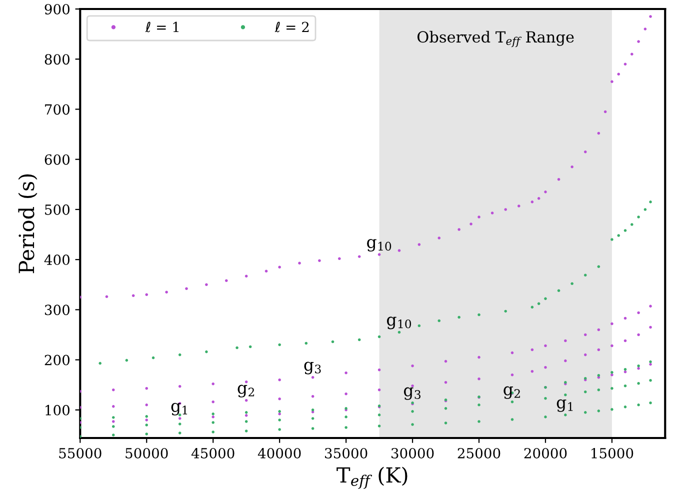 The width and height of the screenshot is (685, 500). Describe the element at coordinates (545, 453) in the screenshot. I see `x-tick-label: 20000` at that location.